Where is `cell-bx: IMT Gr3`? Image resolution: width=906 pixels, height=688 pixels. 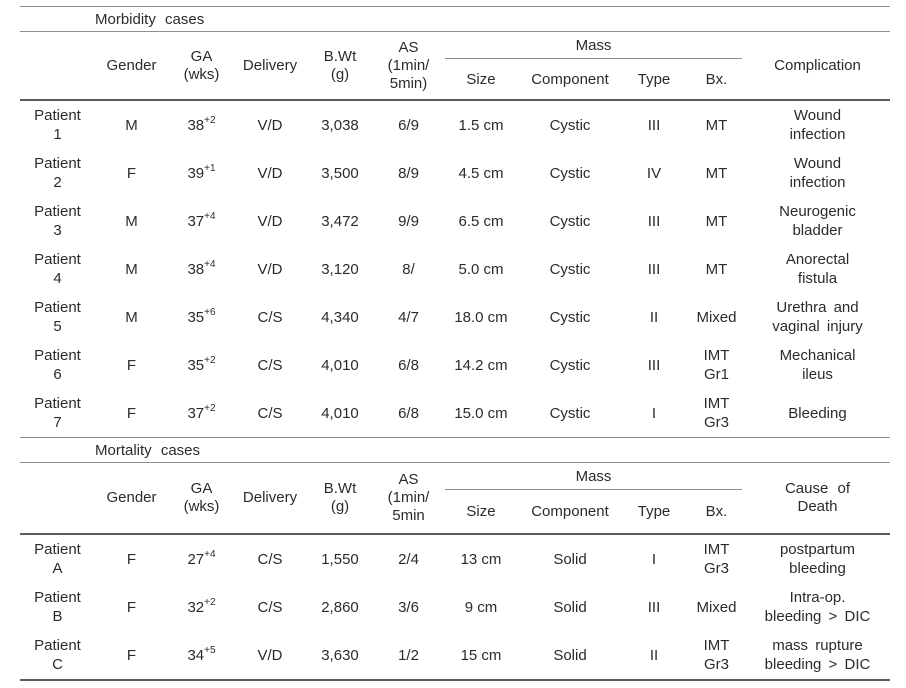
cell-bx: IMT Gr3 is located at coordinates (716, 655).